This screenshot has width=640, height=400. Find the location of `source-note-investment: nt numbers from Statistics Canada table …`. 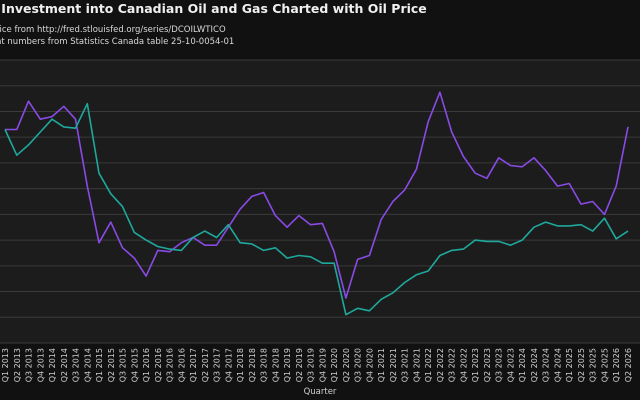

source-note-investment: nt numbers from Statistics Canada table … is located at coordinates (117, 42).